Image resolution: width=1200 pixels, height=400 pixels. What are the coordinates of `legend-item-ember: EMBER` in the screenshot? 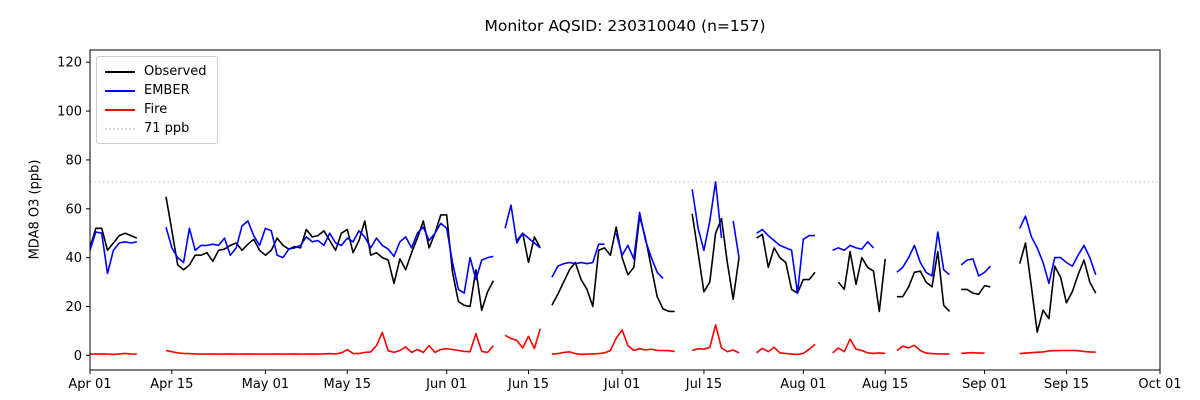 It's located at (156, 90).